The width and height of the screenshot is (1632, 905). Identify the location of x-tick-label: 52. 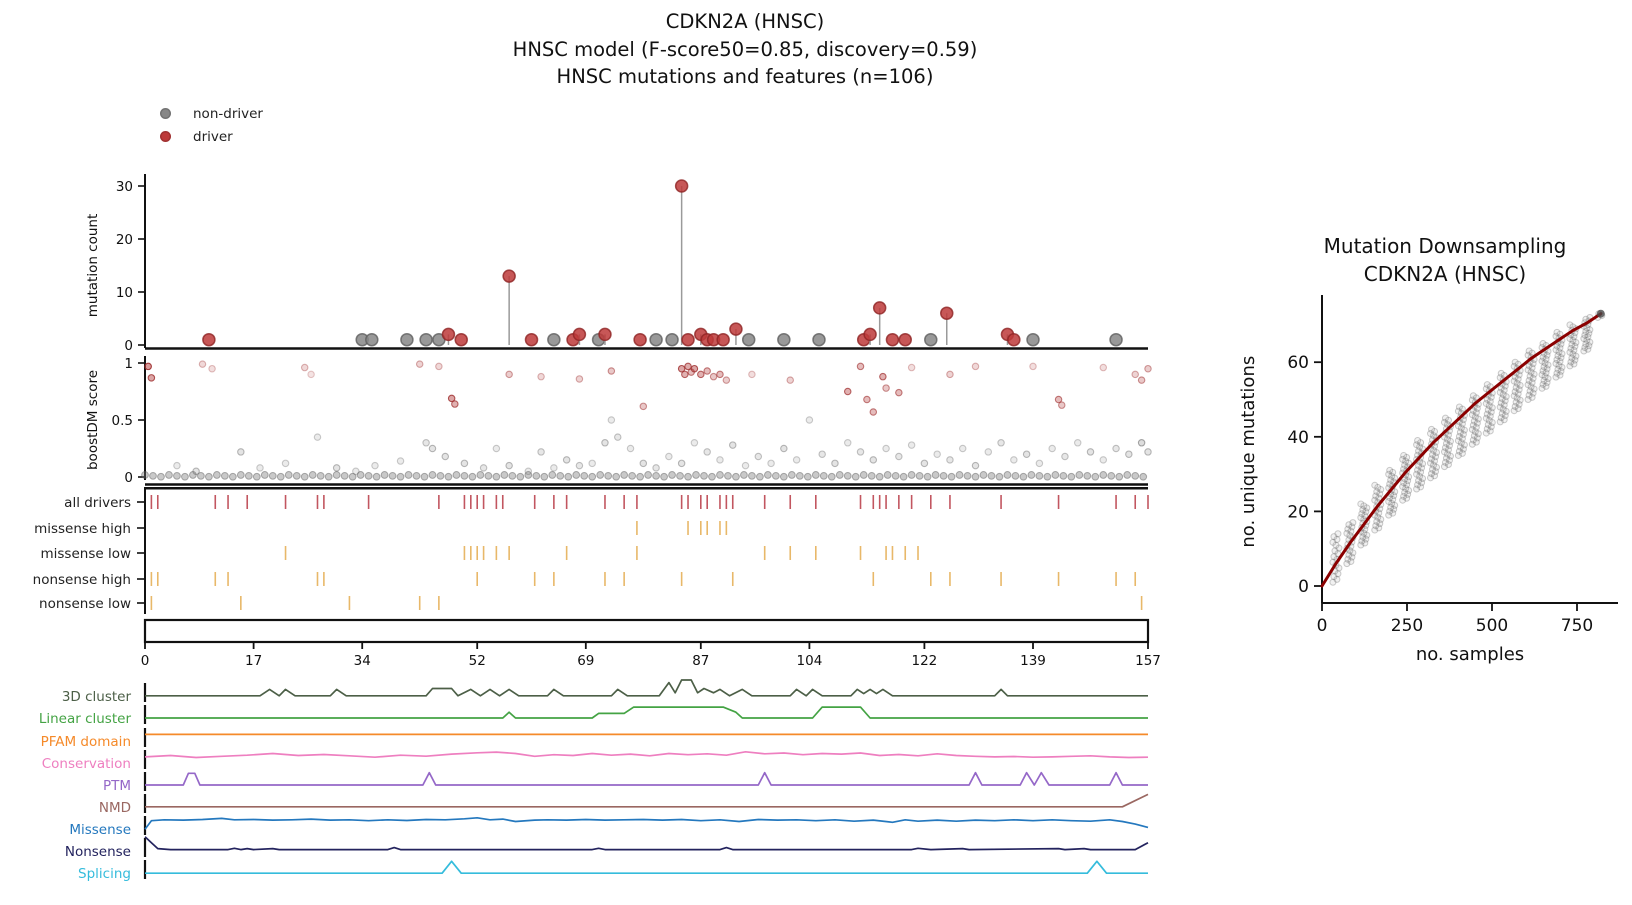
(477, 661).